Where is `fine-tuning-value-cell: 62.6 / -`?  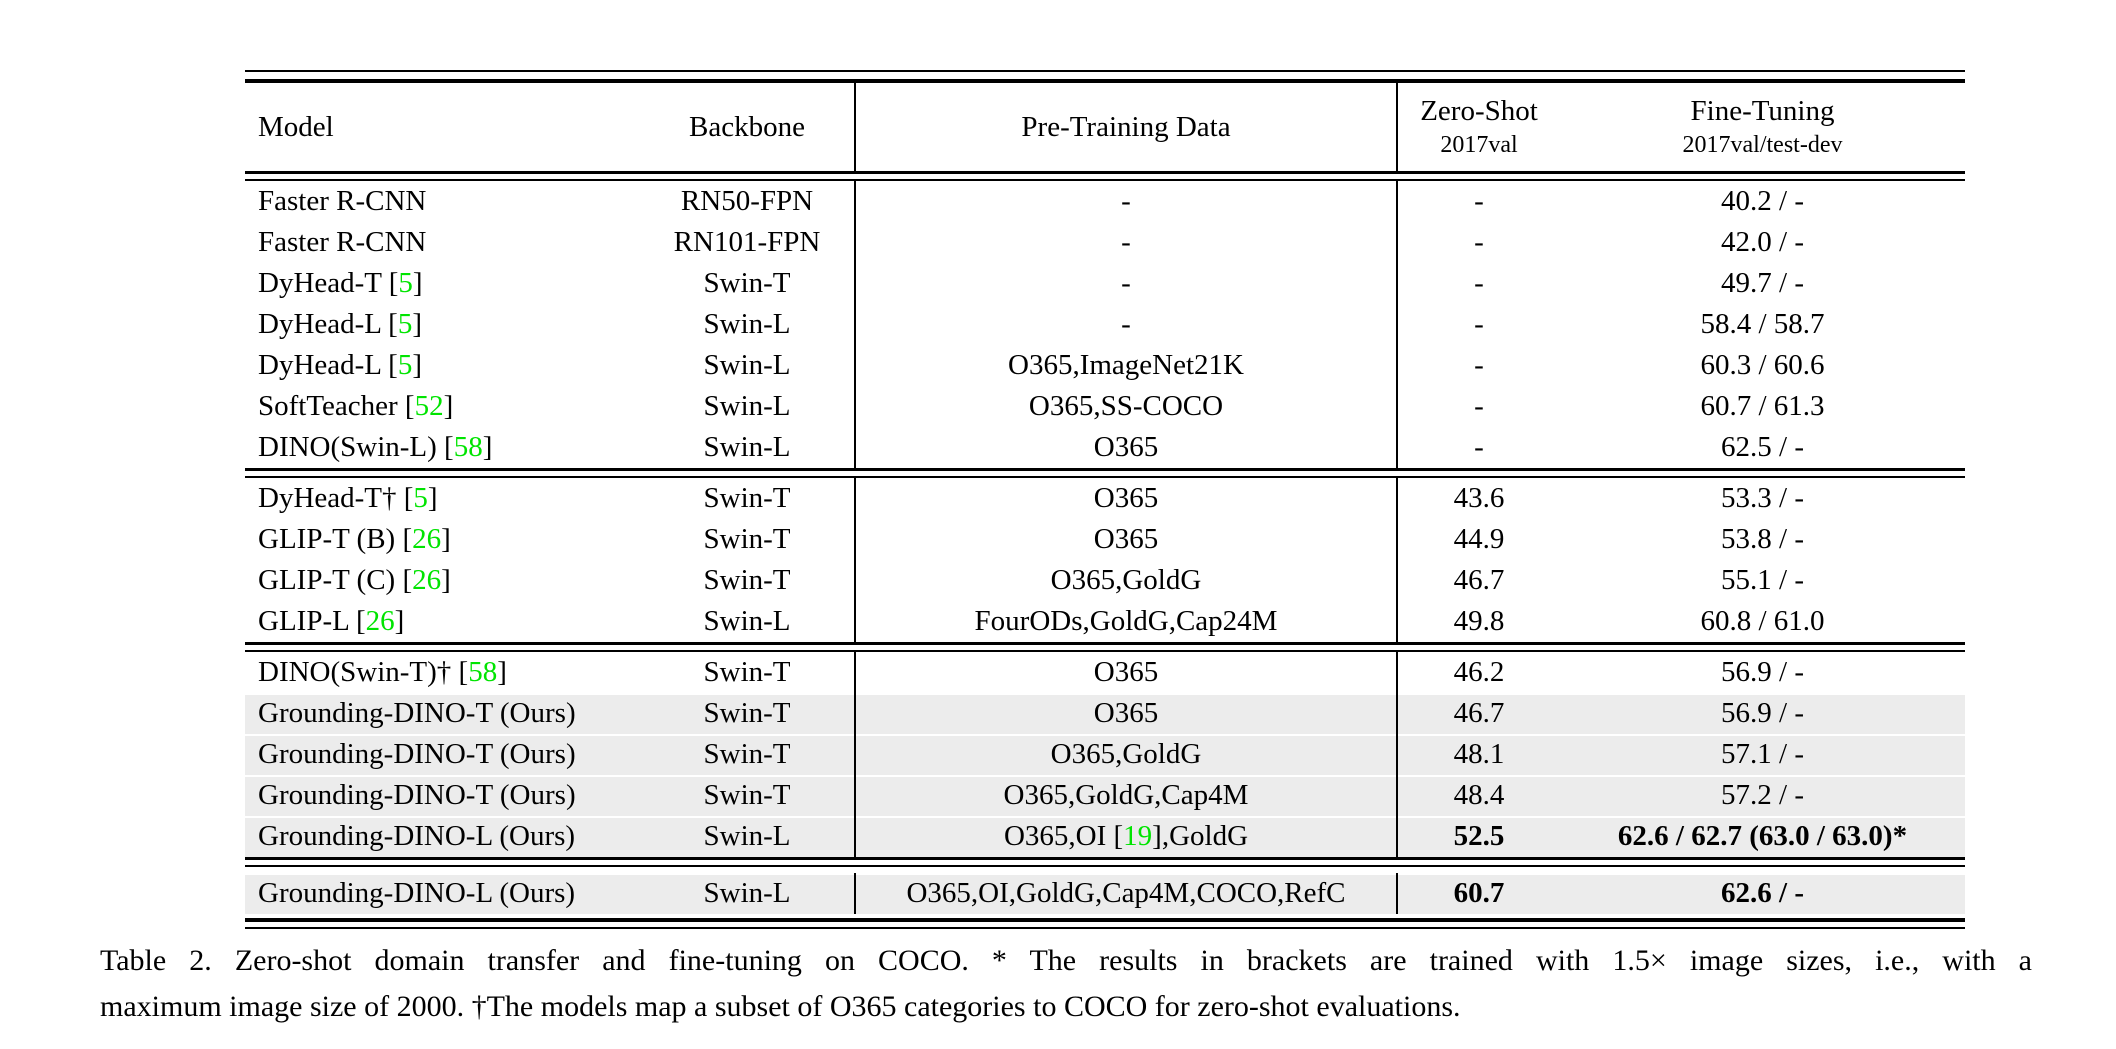 fine-tuning-value-cell: 62.6 / - is located at coordinates (1762, 893).